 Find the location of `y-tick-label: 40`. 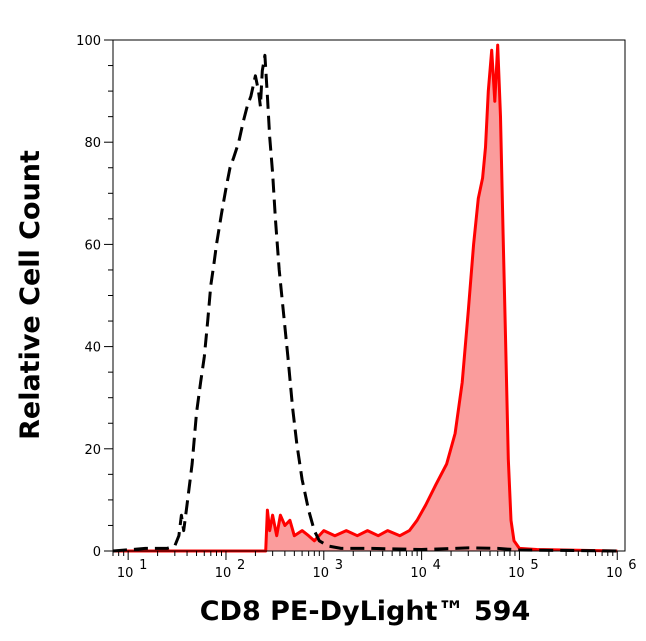

y-tick-label: 40 is located at coordinates (92, 348).